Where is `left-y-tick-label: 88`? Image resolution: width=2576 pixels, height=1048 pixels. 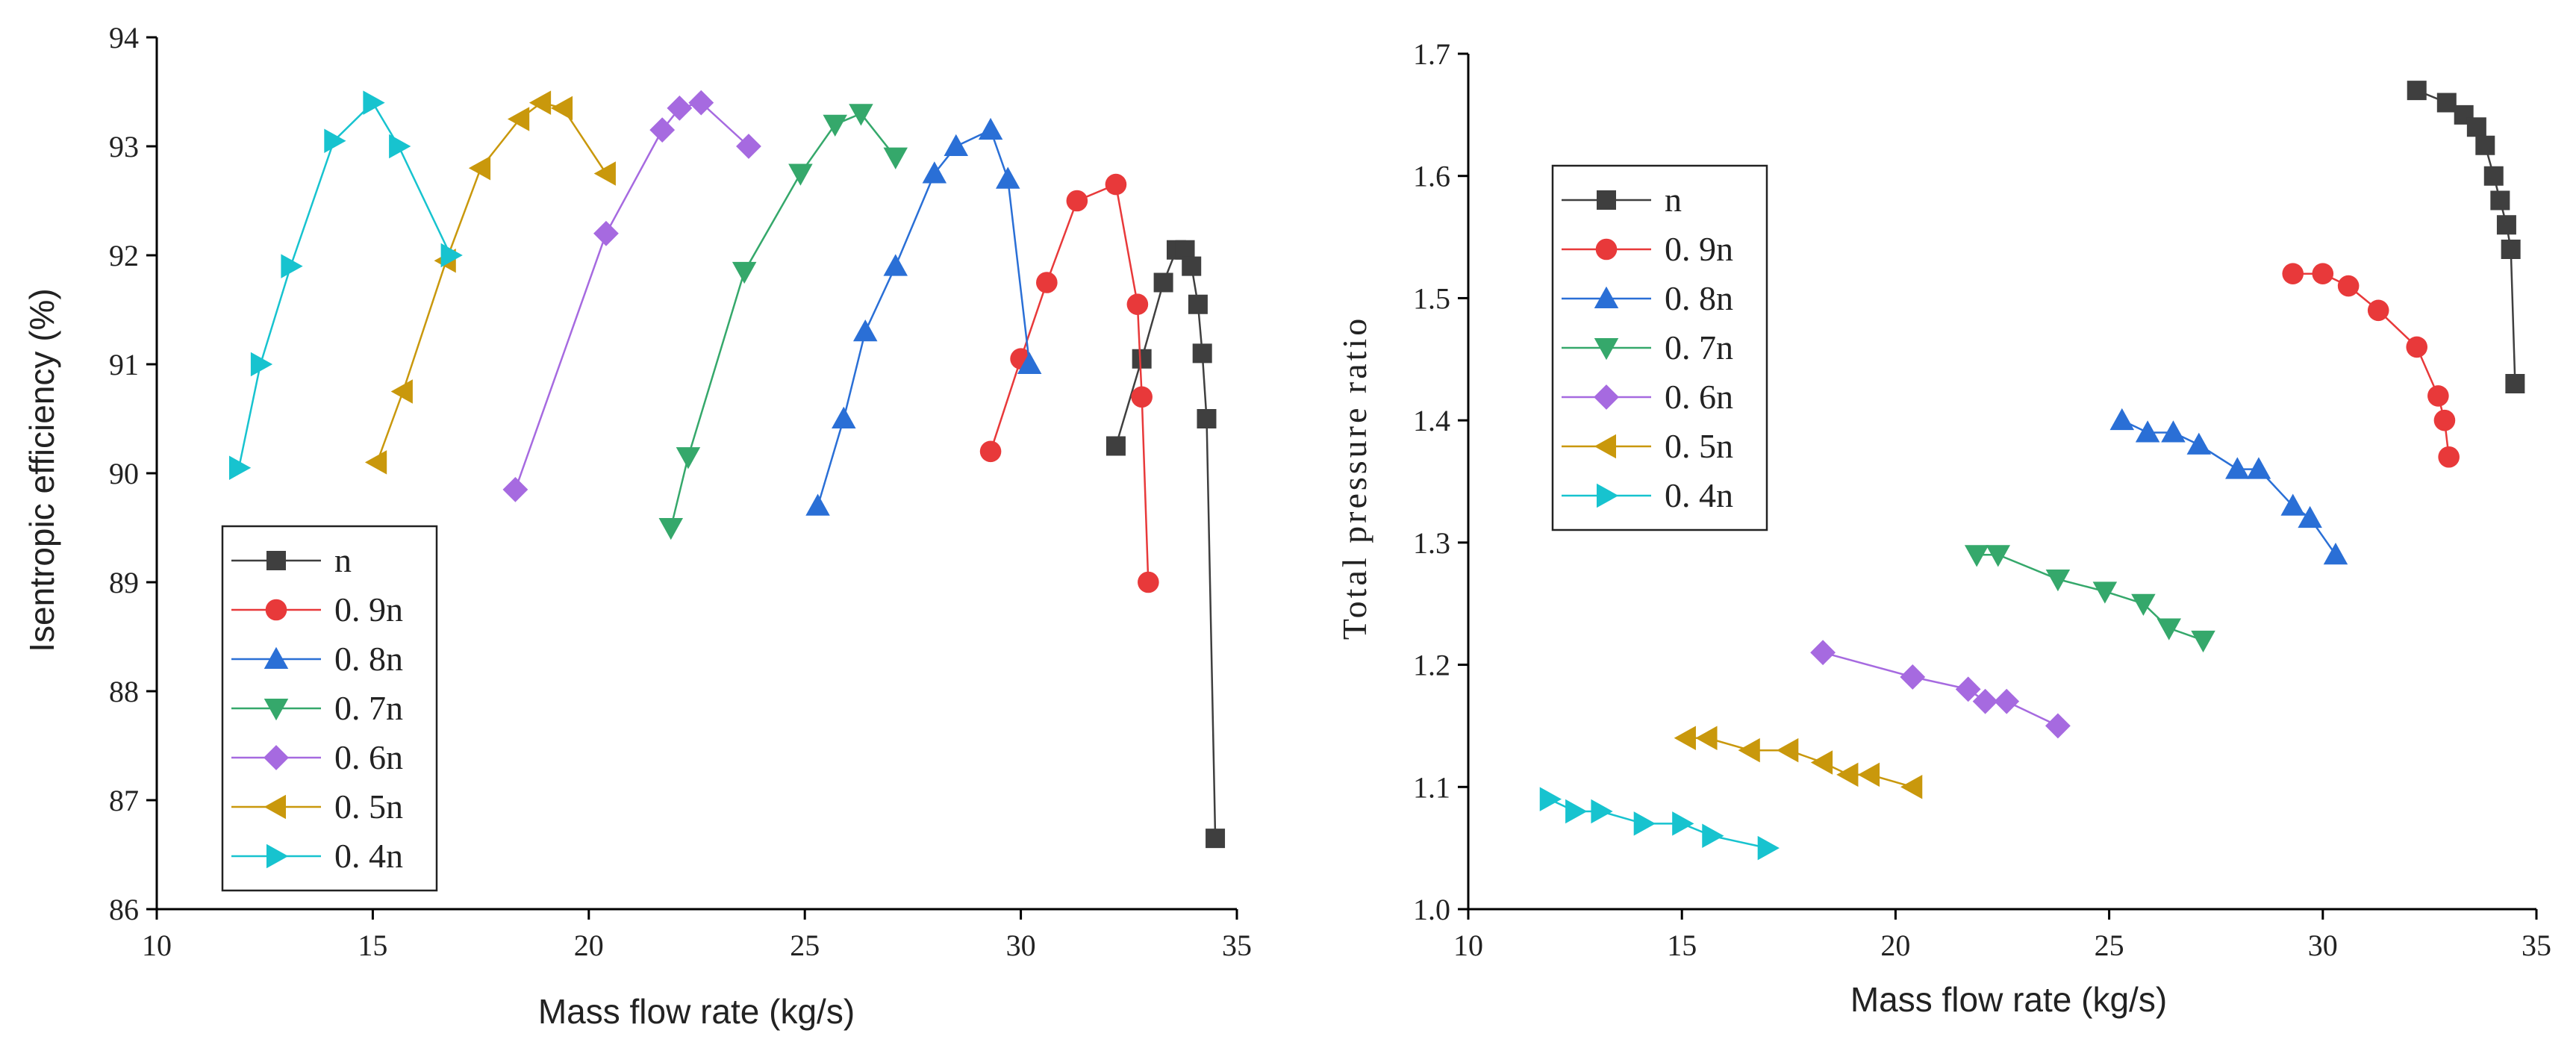 left-y-tick-label: 88 is located at coordinates (124, 691).